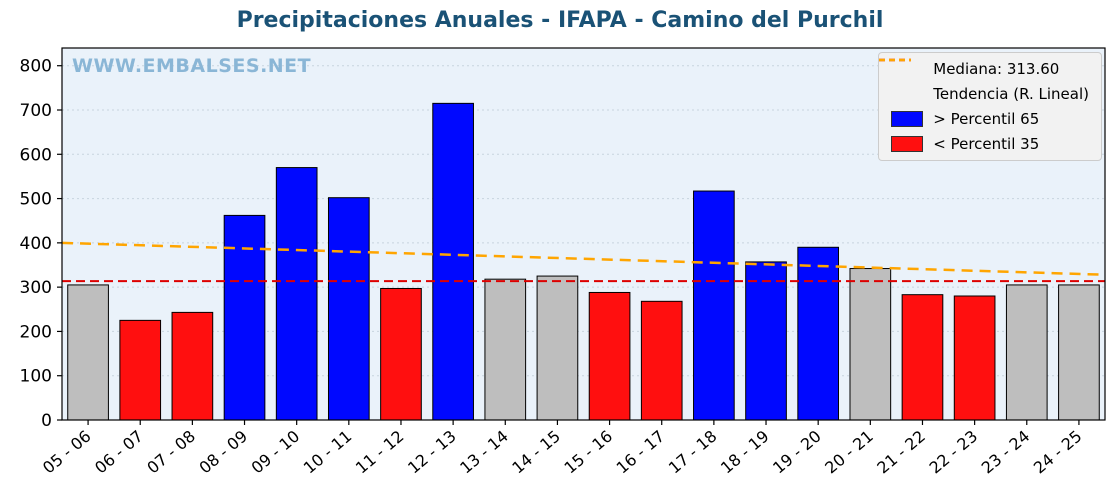 The height and width of the screenshot is (500, 1120). I want to click on x-tick-label: 15 - 16, so click(589, 452).